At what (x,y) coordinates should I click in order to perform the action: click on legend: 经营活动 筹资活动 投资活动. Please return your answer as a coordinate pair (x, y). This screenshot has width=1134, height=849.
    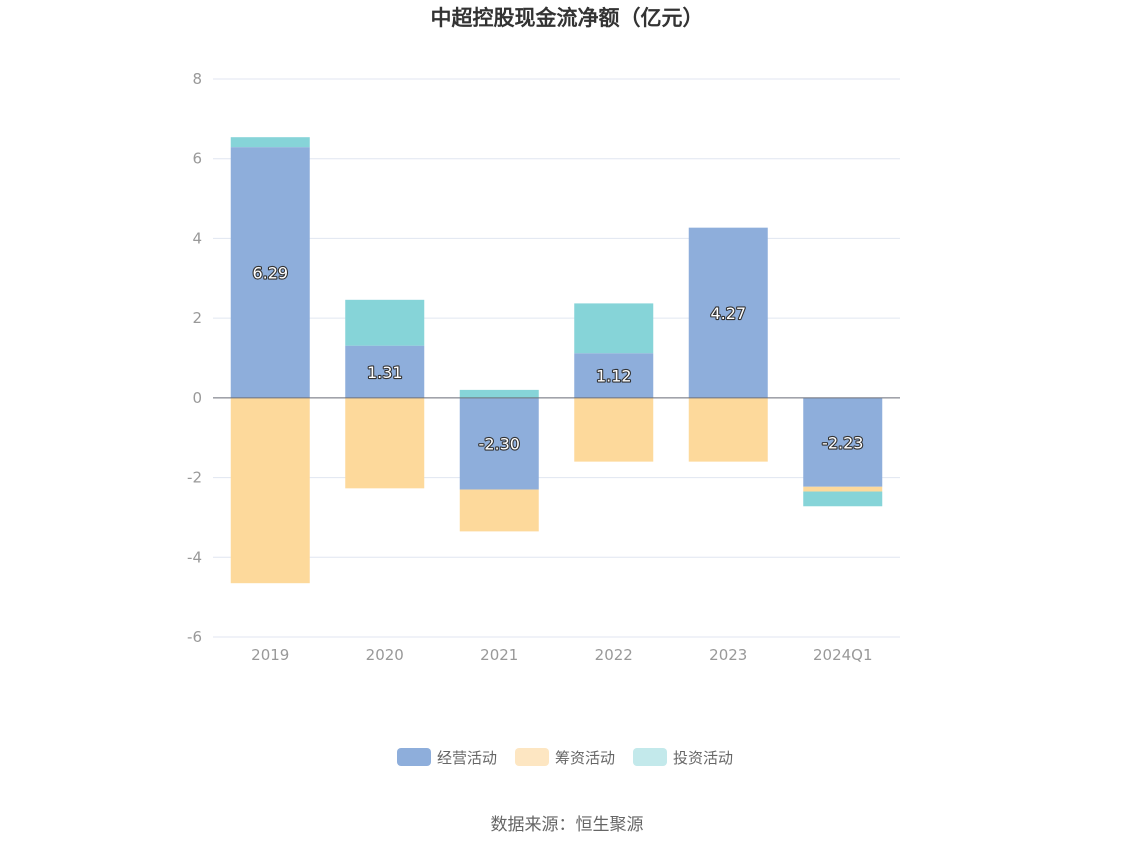
    Looking at the image, I should click on (565, 757).